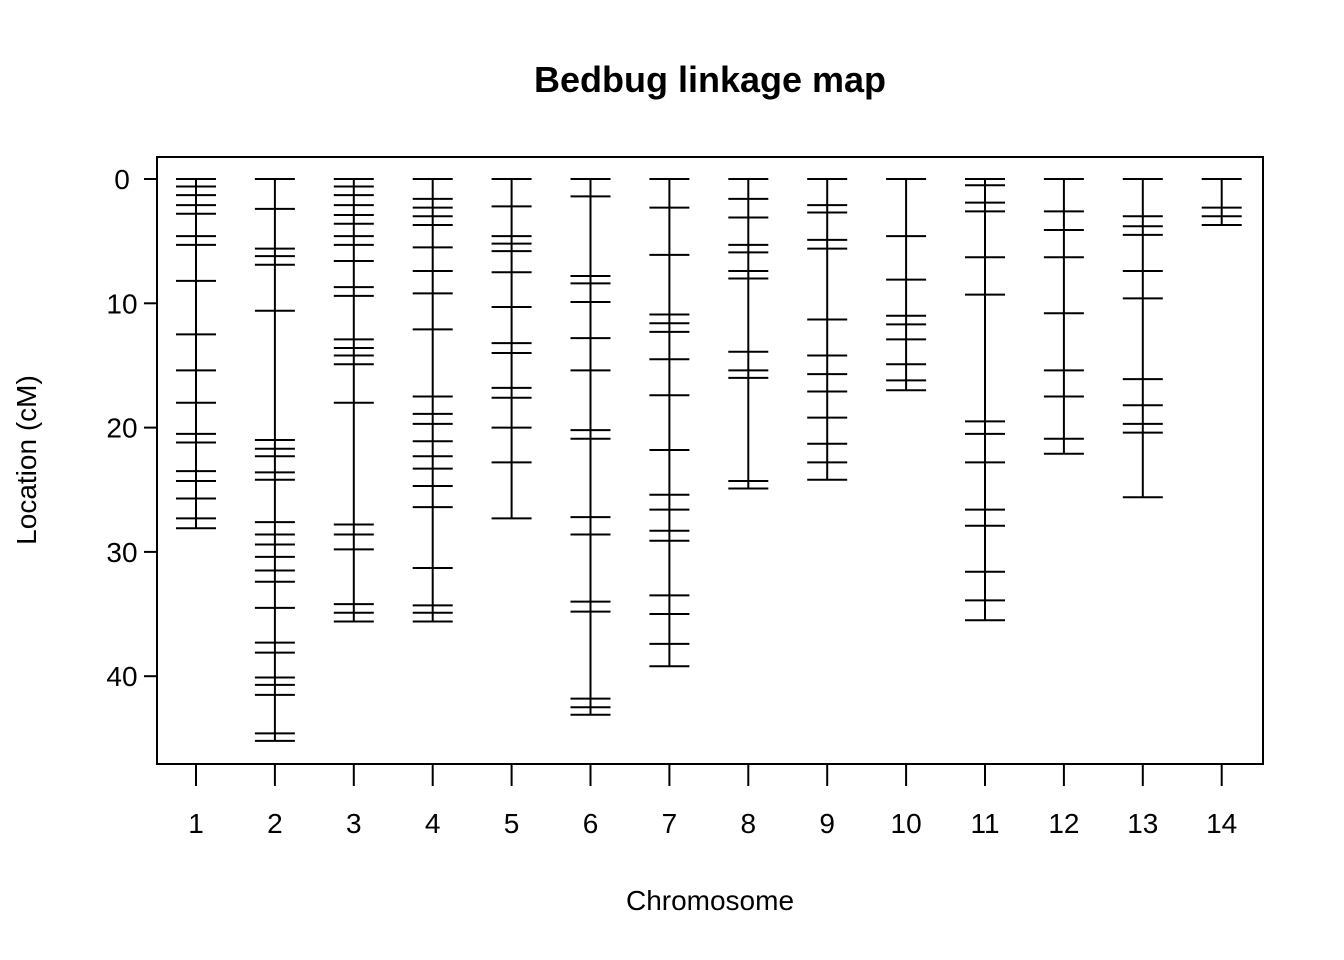 The image size is (1344, 960). I want to click on x-tick-label: 5, so click(512, 823).